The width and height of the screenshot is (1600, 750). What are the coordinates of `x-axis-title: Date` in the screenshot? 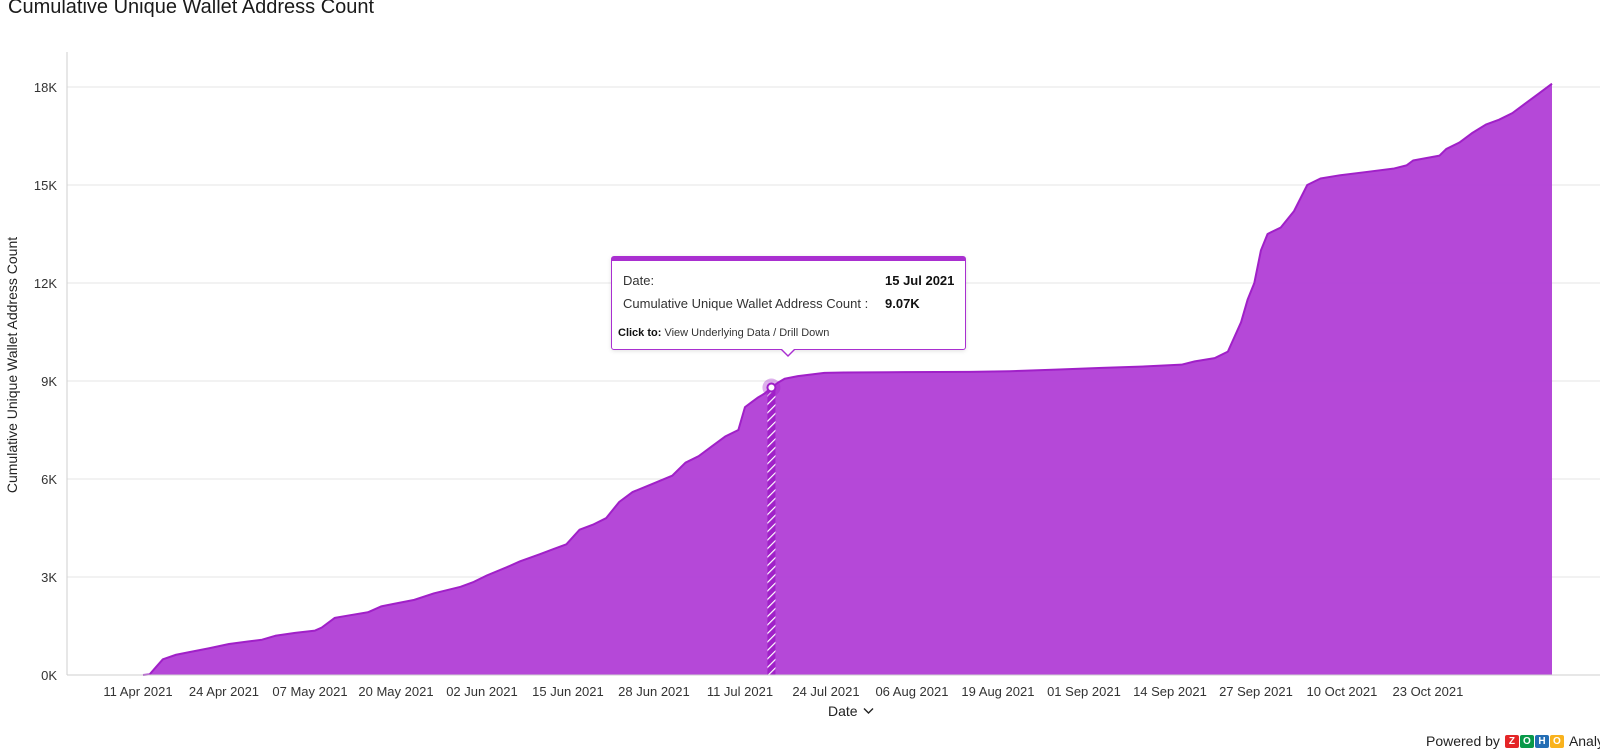 It's located at (843, 711).